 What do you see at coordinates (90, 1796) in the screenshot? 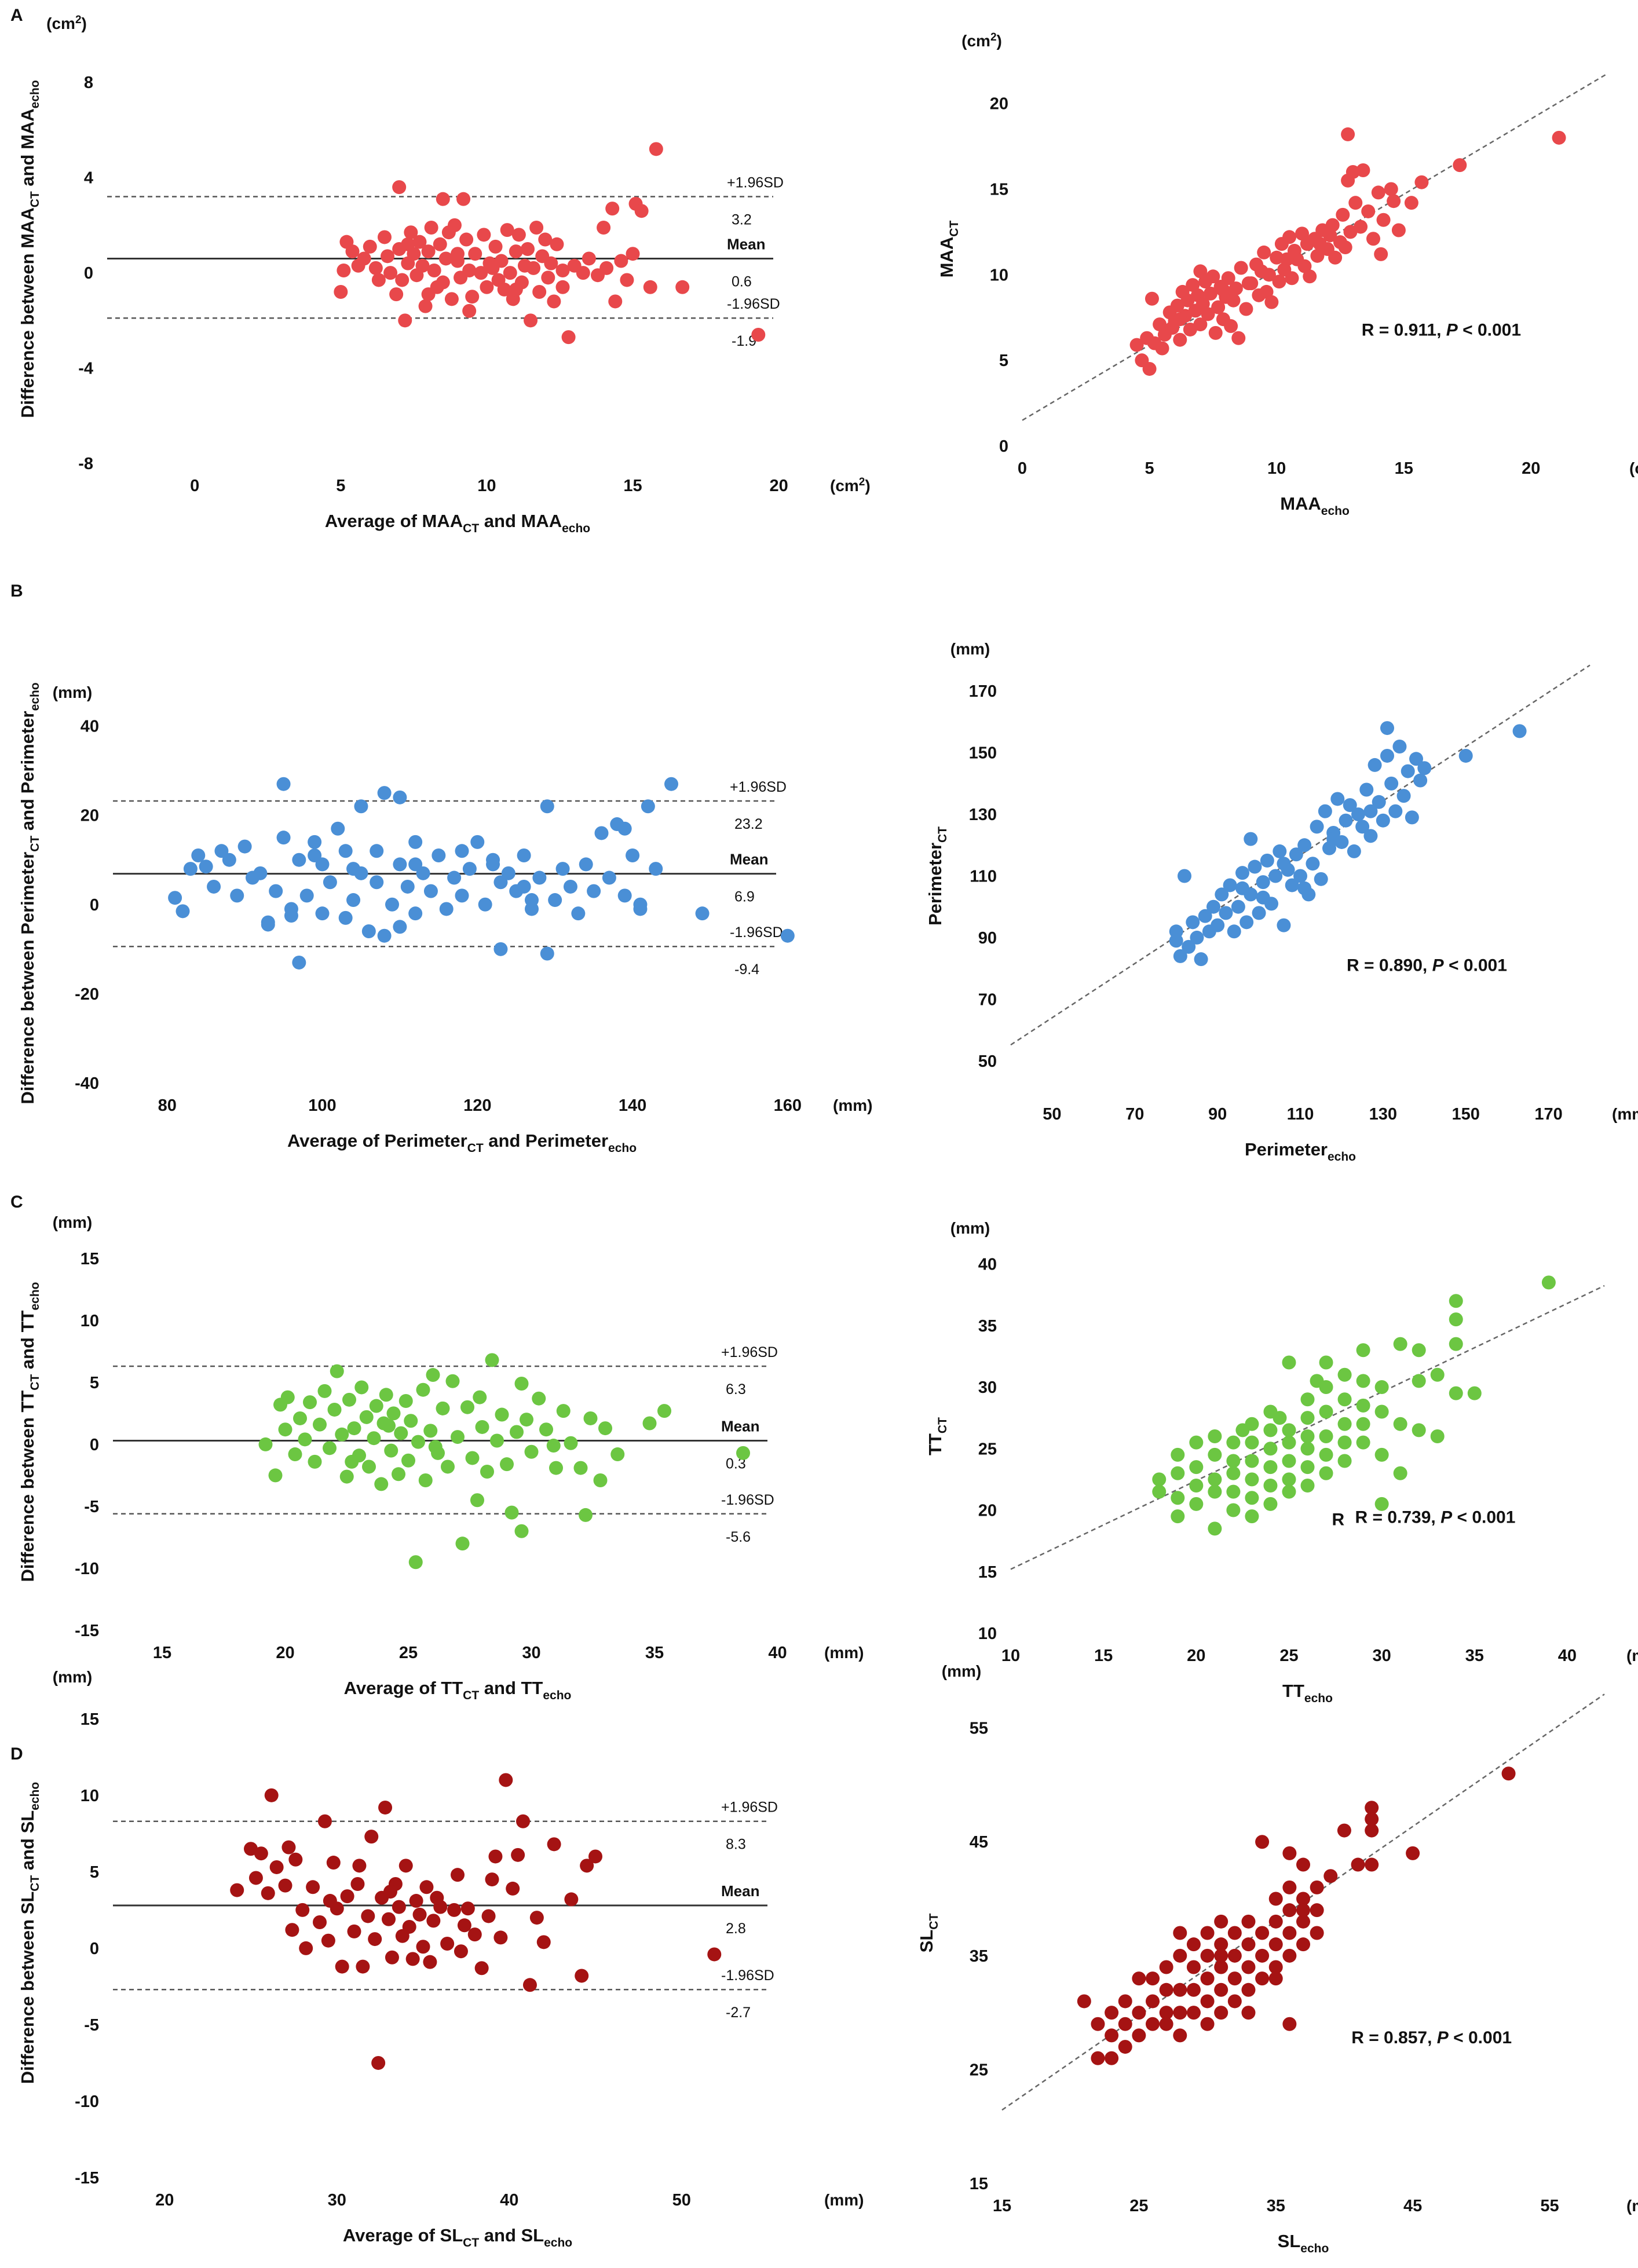
I see `y-tick-label: 10` at bounding box center [90, 1796].